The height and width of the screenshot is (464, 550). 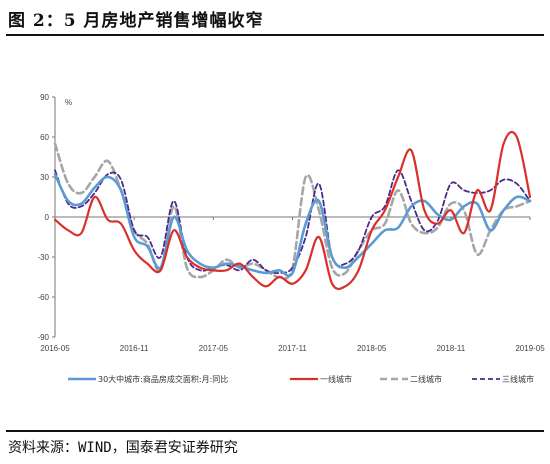 I want to click on y-tick-label: 30, so click(x=44, y=177).